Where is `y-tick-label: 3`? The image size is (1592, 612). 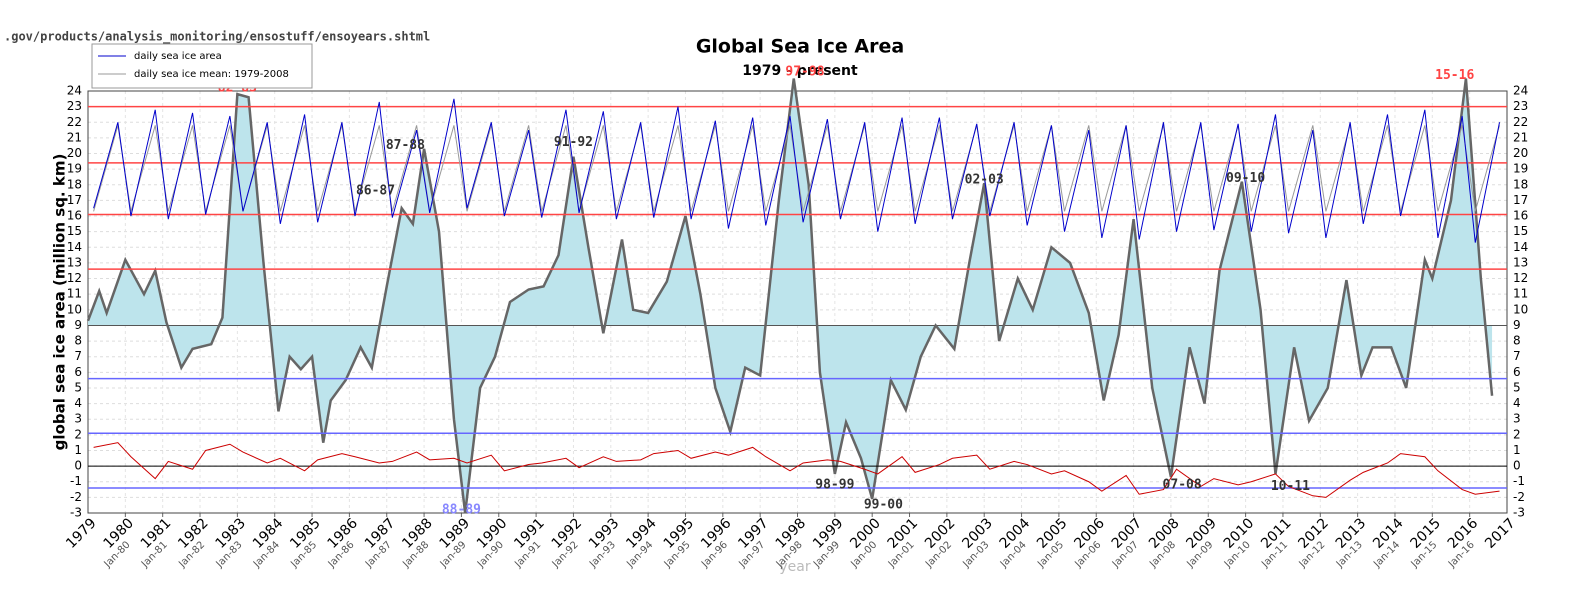
y-tick-label: 3 is located at coordinates (78, 419).